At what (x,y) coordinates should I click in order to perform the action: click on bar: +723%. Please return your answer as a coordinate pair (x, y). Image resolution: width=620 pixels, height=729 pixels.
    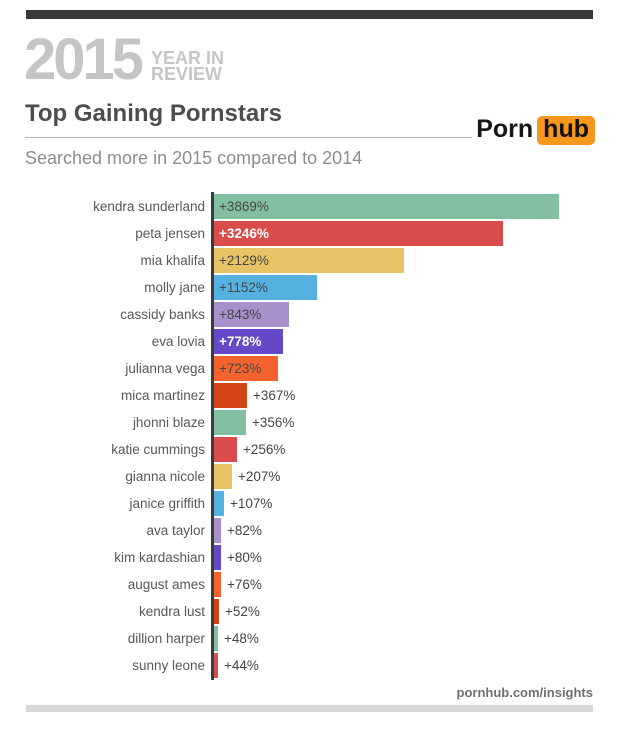
    Looking at the image, I should click on (246, 368).